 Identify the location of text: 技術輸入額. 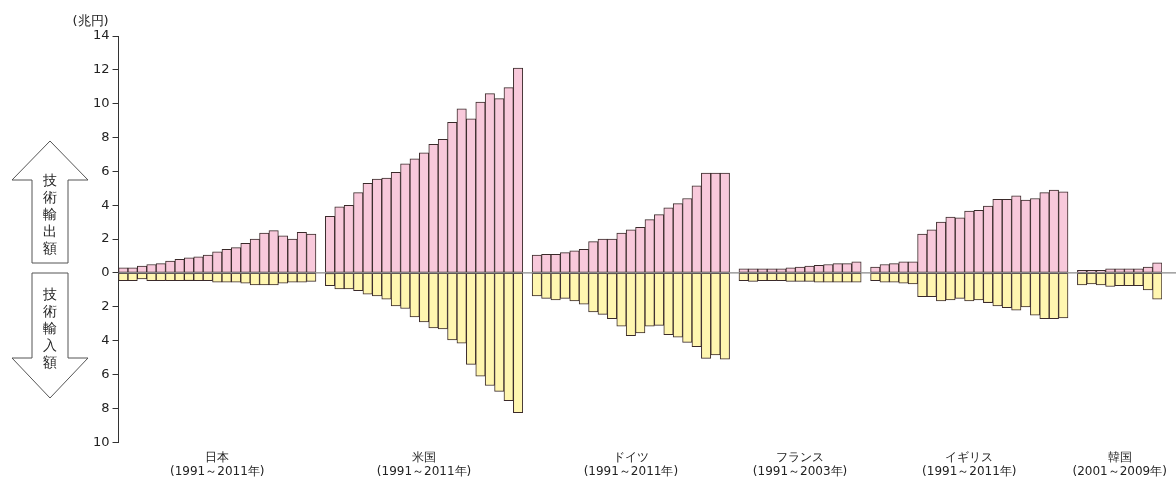
(50, 328).